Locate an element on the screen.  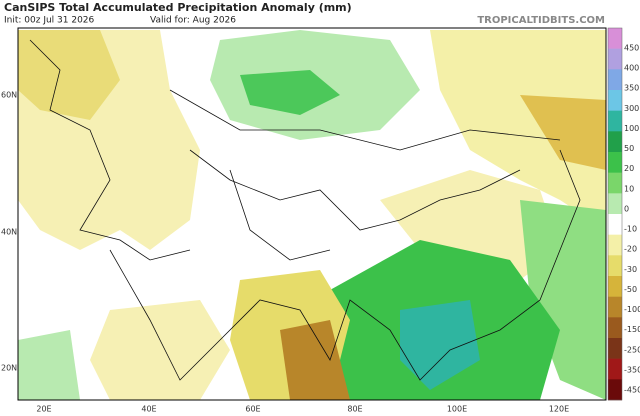
colorbar-label: 0 is located at coordinates (626, 208).